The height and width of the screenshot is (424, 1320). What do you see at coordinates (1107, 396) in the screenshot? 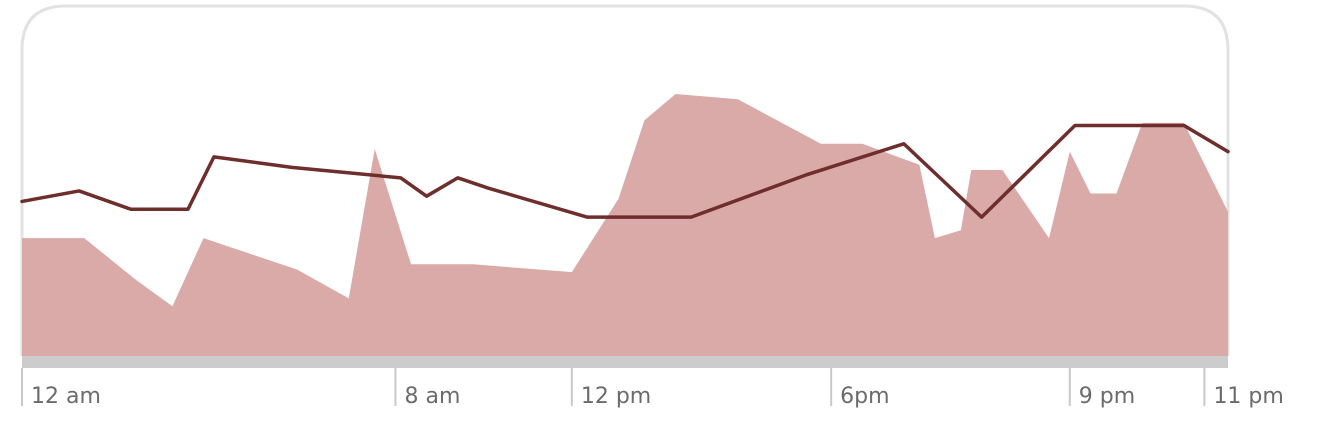
I see `x-tick-label: 9 pm` at bounding box center [1107, 396].